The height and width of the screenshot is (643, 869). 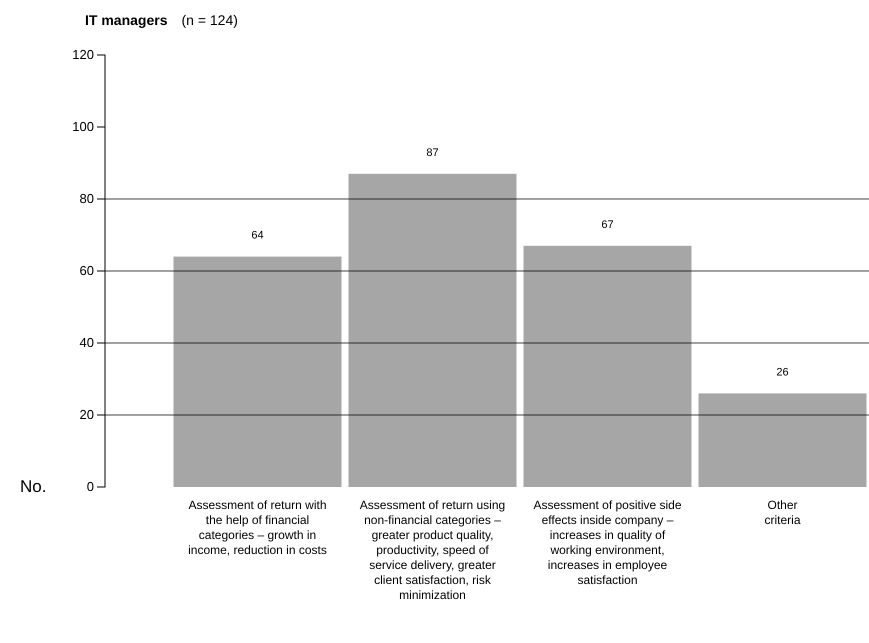 I want to click on y-tick-label: 120, so click(x=83, y=54).